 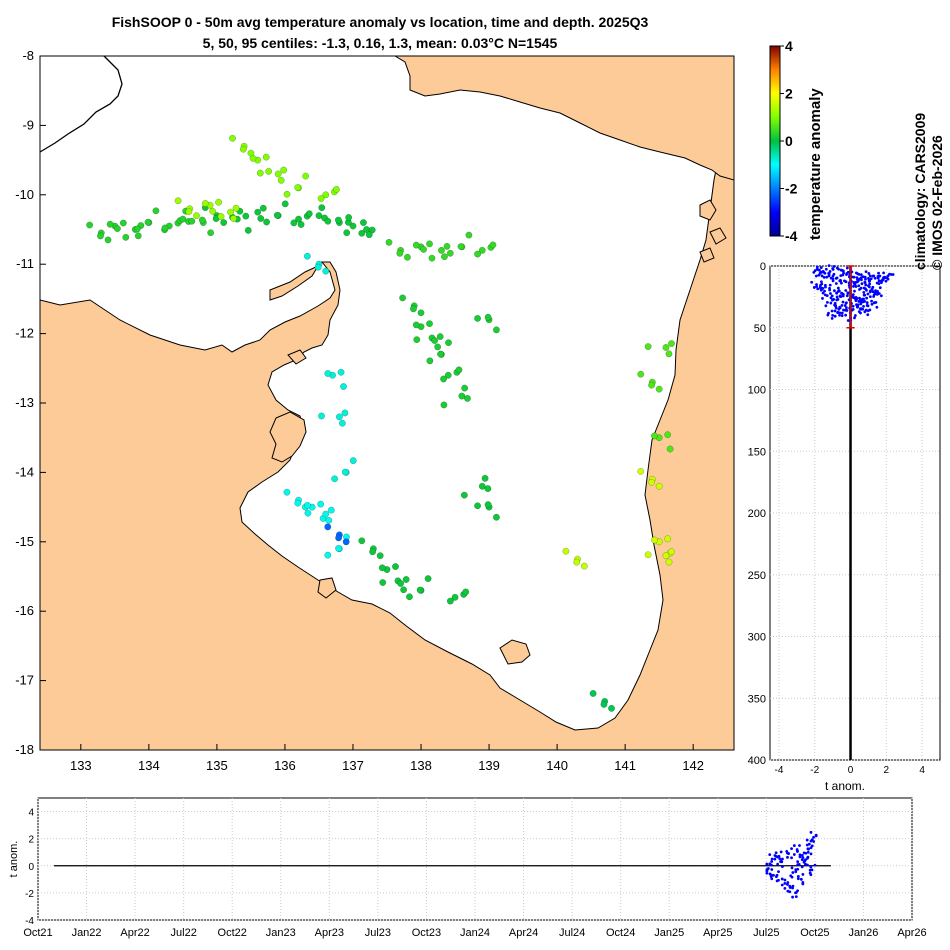 I want to click on colorbar-tick-label: 0, so click(x=789, y=141).